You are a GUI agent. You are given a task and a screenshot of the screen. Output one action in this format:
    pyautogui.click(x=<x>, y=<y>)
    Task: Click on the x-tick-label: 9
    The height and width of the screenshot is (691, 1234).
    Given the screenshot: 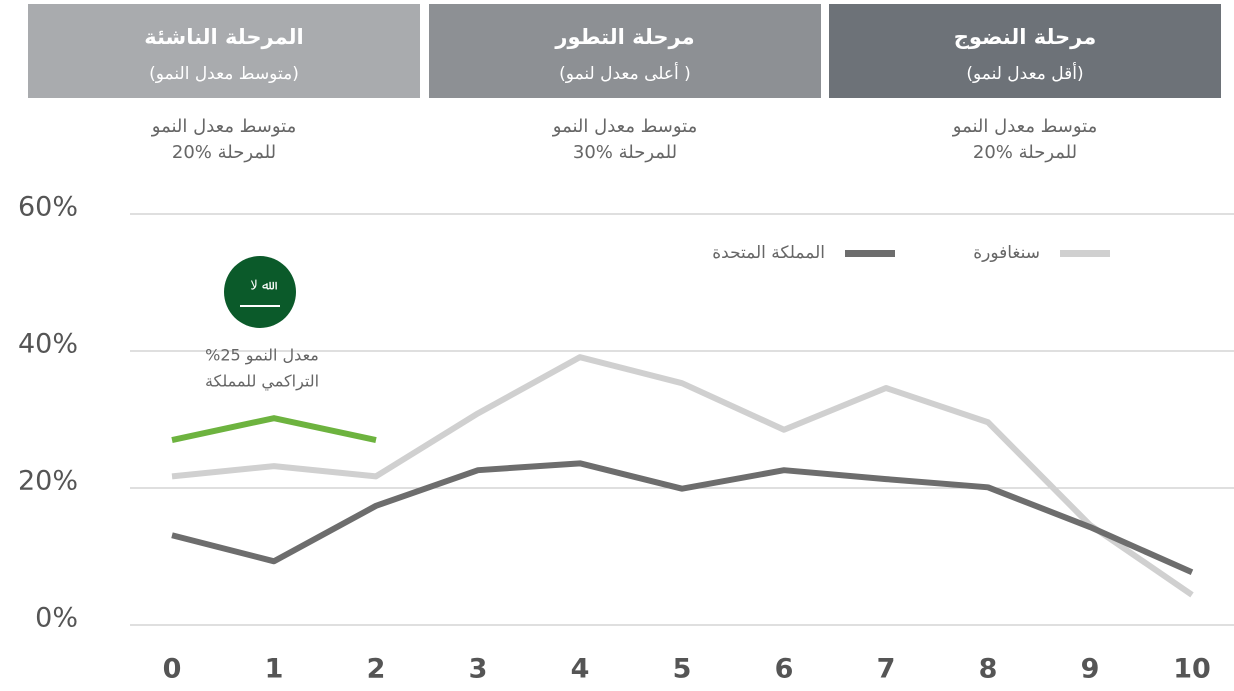 What is the action you would take?
    pyautogui.click(x=1090, y=669)
    